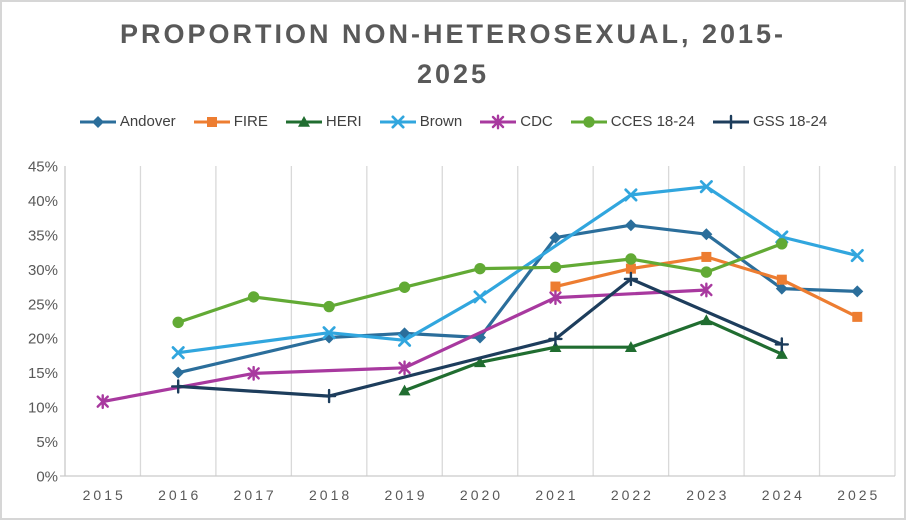 Image resolution: width=906 pixels, height=520 pixels. What do you see at coordinates (556, 495) in the screenshot?
I see `x-tick-label: 2021` at bounding box center [556, 495].